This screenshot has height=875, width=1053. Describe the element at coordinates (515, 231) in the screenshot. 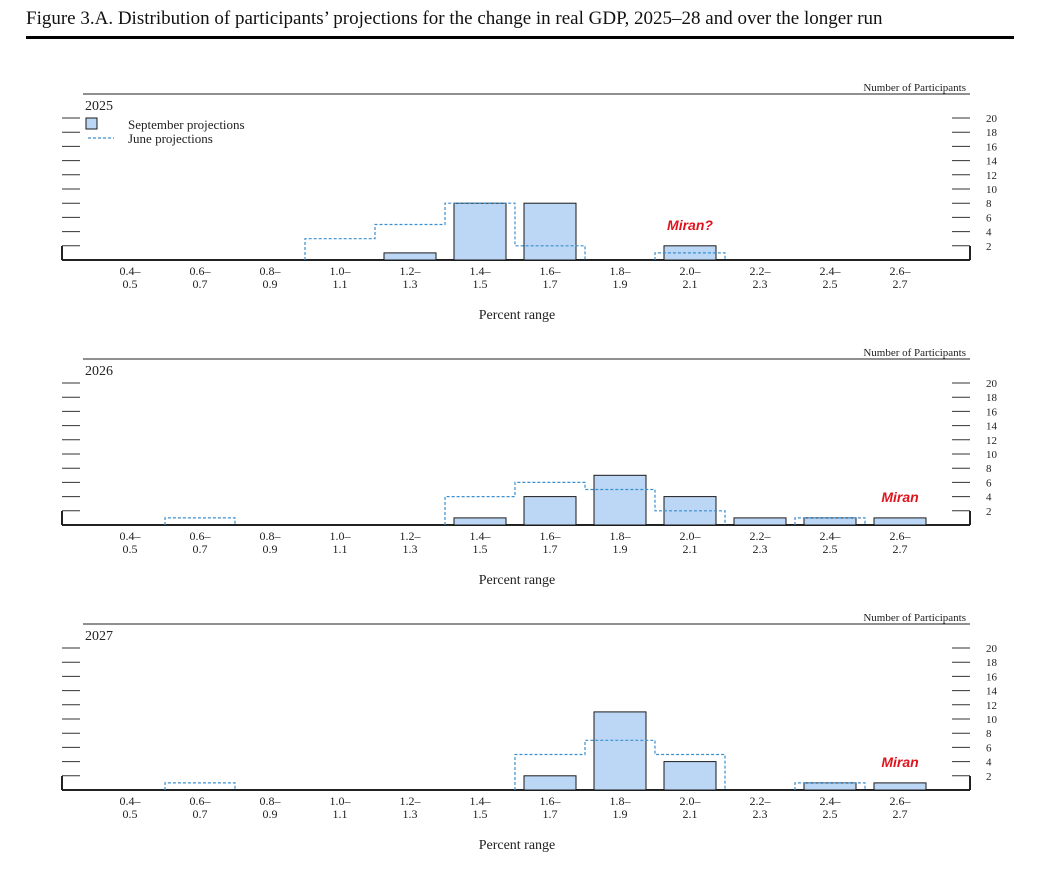

I see `june-projection-outline` at that location.